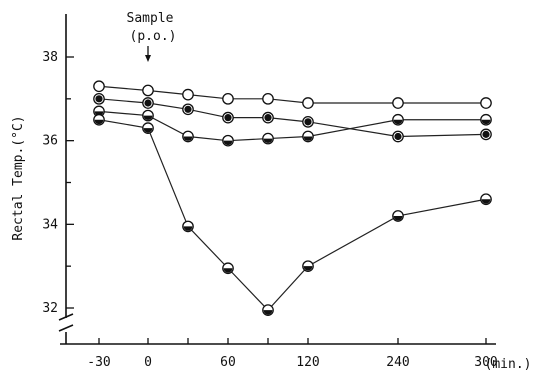 The width and height of the screenshot is (549, 372). I want to click on x-tick-label: 300, so click(485, 362).